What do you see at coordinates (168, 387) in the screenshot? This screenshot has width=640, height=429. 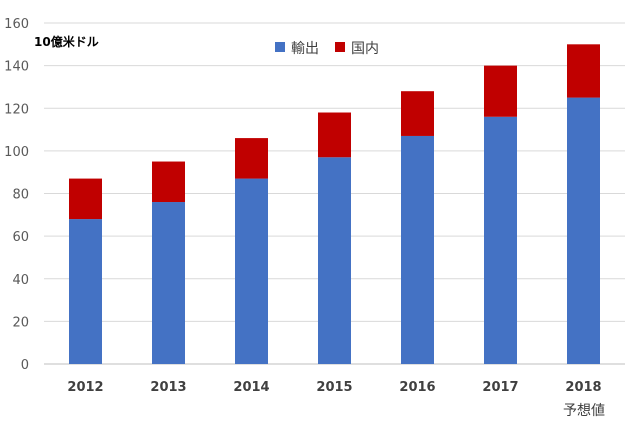 I see `x-tick-label: 2013` at bounding box center [168, 387].